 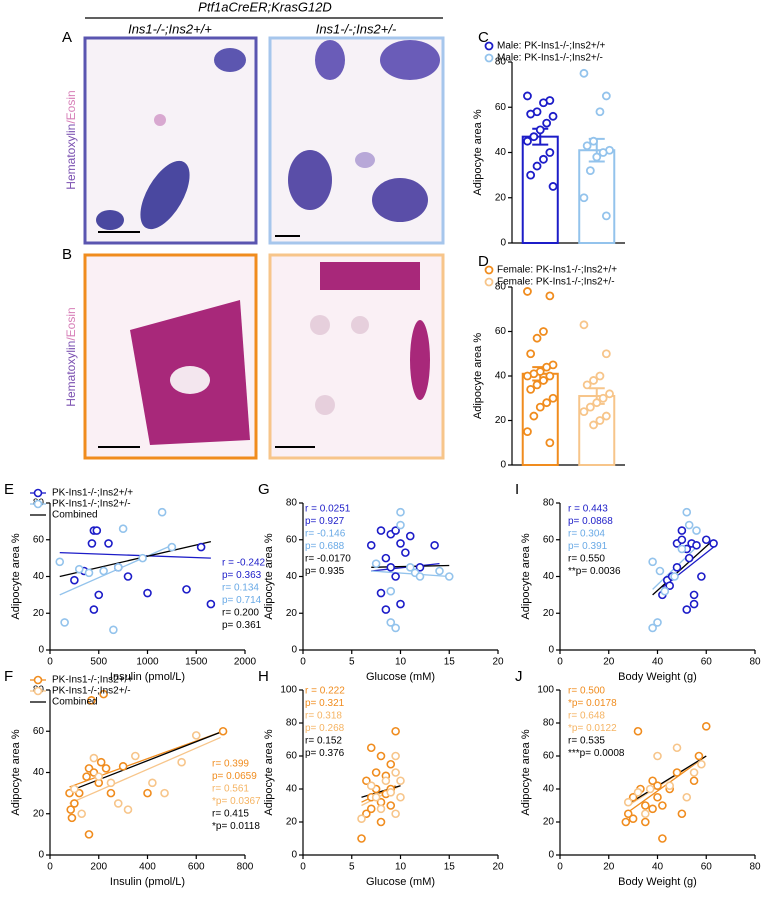 I want to click on stat-label: *p= 0.0178, so click(x=592, y=703).